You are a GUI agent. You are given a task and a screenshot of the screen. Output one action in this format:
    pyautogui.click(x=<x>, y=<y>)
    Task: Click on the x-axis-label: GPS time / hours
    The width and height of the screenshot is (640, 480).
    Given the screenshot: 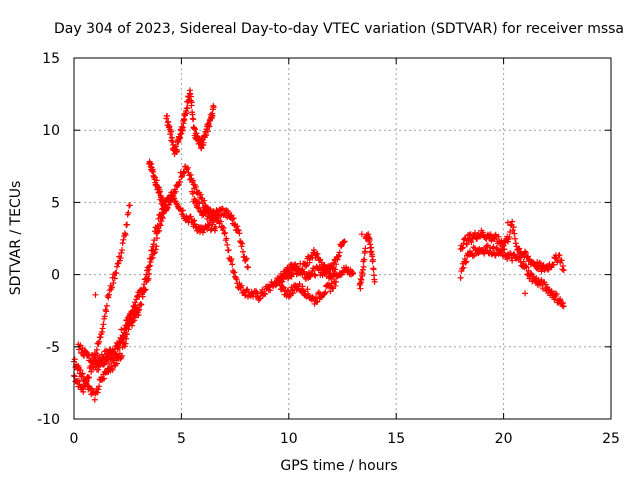 What is the action you would take?
    pyautogui.click(x=338, y=466)
    